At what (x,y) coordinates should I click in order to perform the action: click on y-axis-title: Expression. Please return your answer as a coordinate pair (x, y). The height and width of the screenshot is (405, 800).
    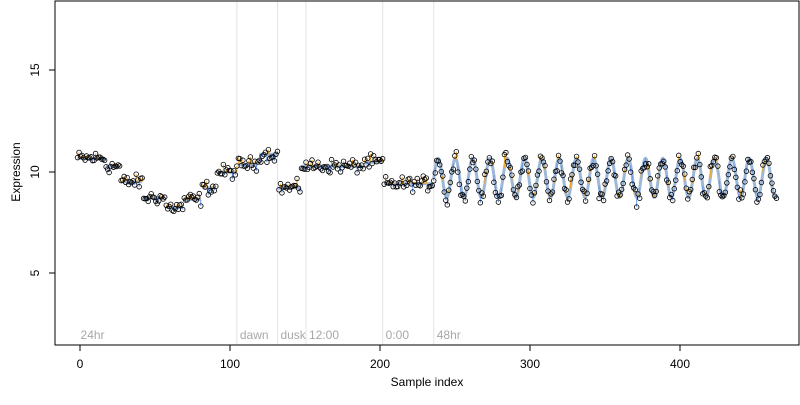
    Looking at the image, I should click on (16, 171).